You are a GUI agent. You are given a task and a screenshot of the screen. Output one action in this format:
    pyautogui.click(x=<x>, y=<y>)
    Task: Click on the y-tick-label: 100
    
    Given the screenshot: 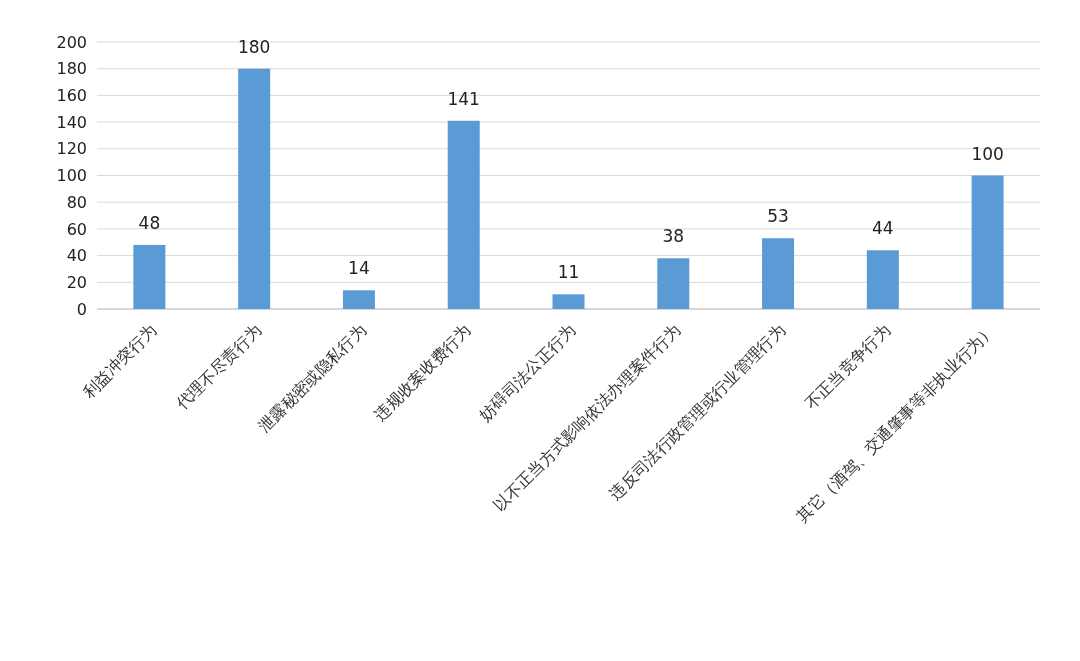 What is the action you would take?
    pyautogui.click(x=71, y=176)
    